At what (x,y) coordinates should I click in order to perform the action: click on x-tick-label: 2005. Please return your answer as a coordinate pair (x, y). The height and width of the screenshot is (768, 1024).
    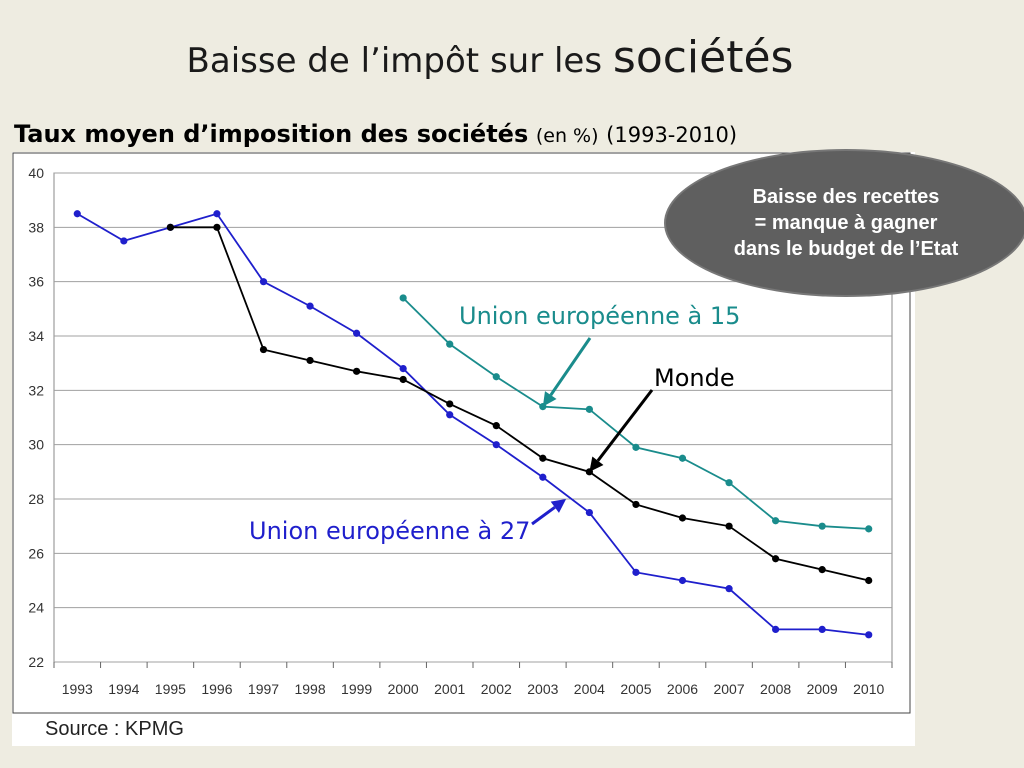
    Looking at the image, I should click on (635, 689).